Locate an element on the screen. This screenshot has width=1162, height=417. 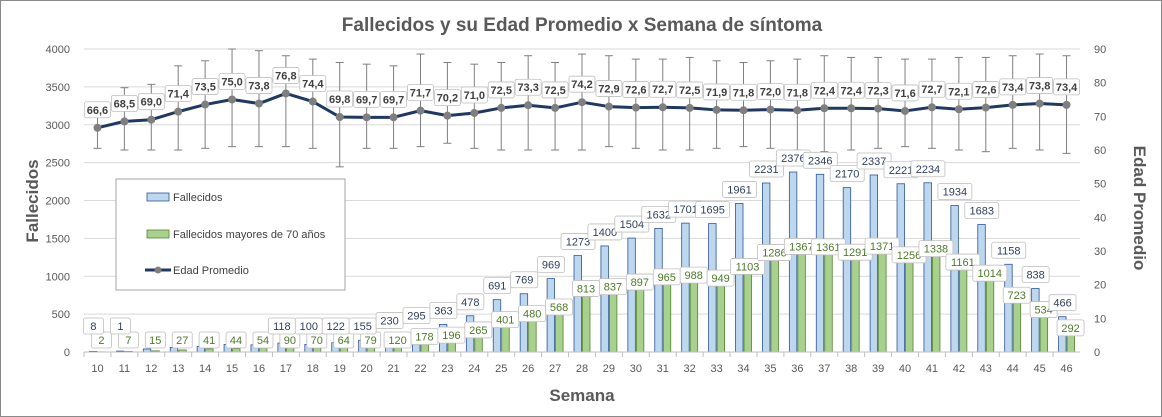
x-tick-label: 34 is located at coordinates (743, 369).